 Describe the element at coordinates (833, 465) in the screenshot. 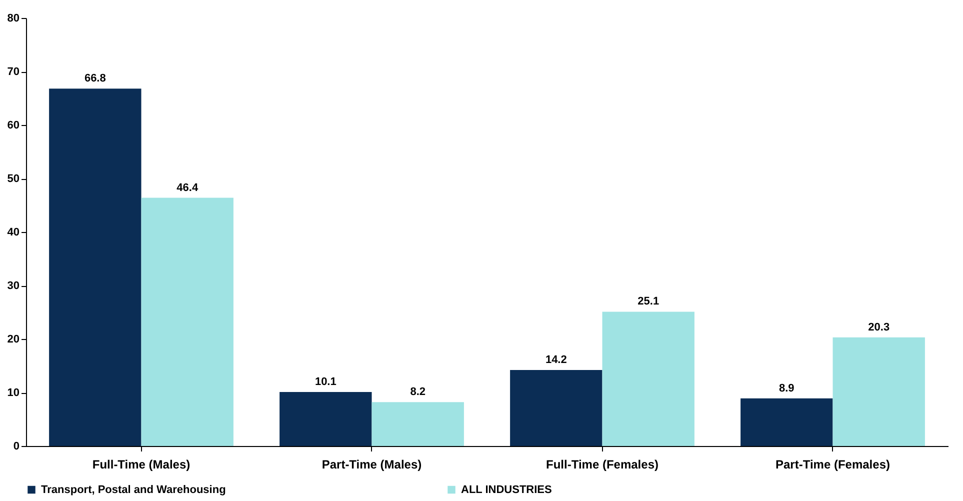

I see `x-tick-label: Part-Time (Females)` at that location.